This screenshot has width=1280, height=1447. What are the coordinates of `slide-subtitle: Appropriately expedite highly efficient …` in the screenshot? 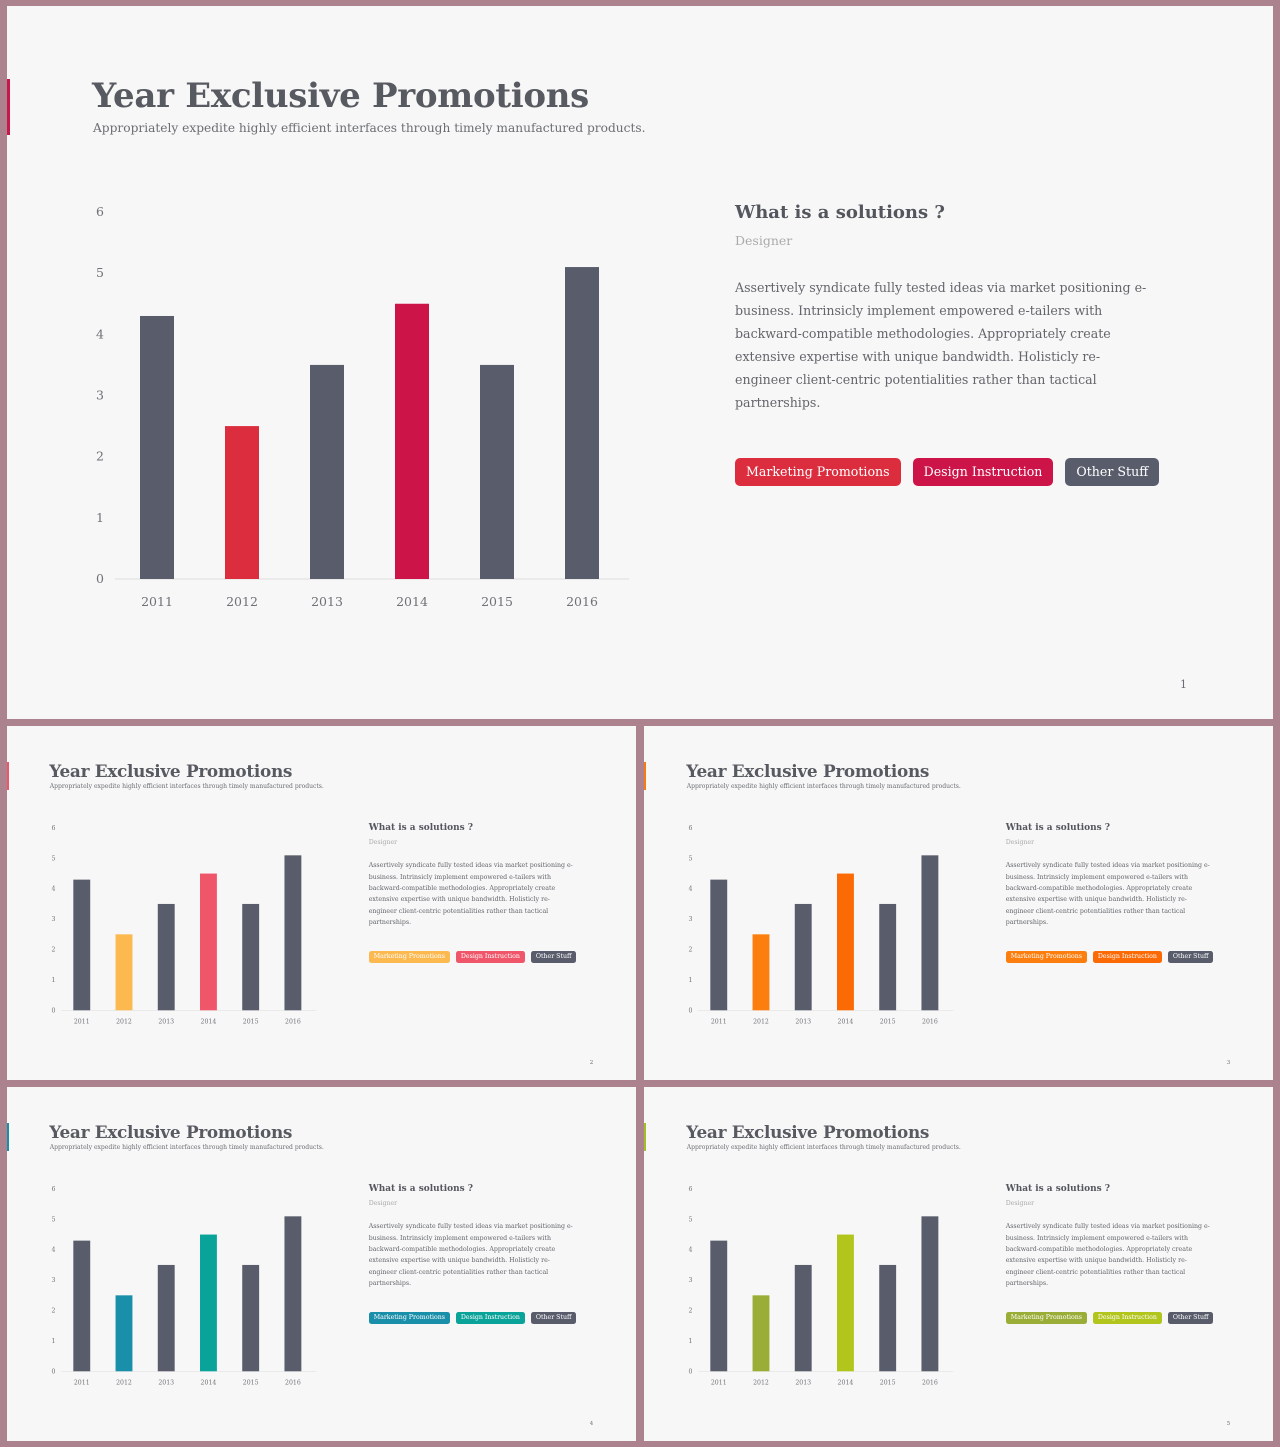 It's located at (823, 787).